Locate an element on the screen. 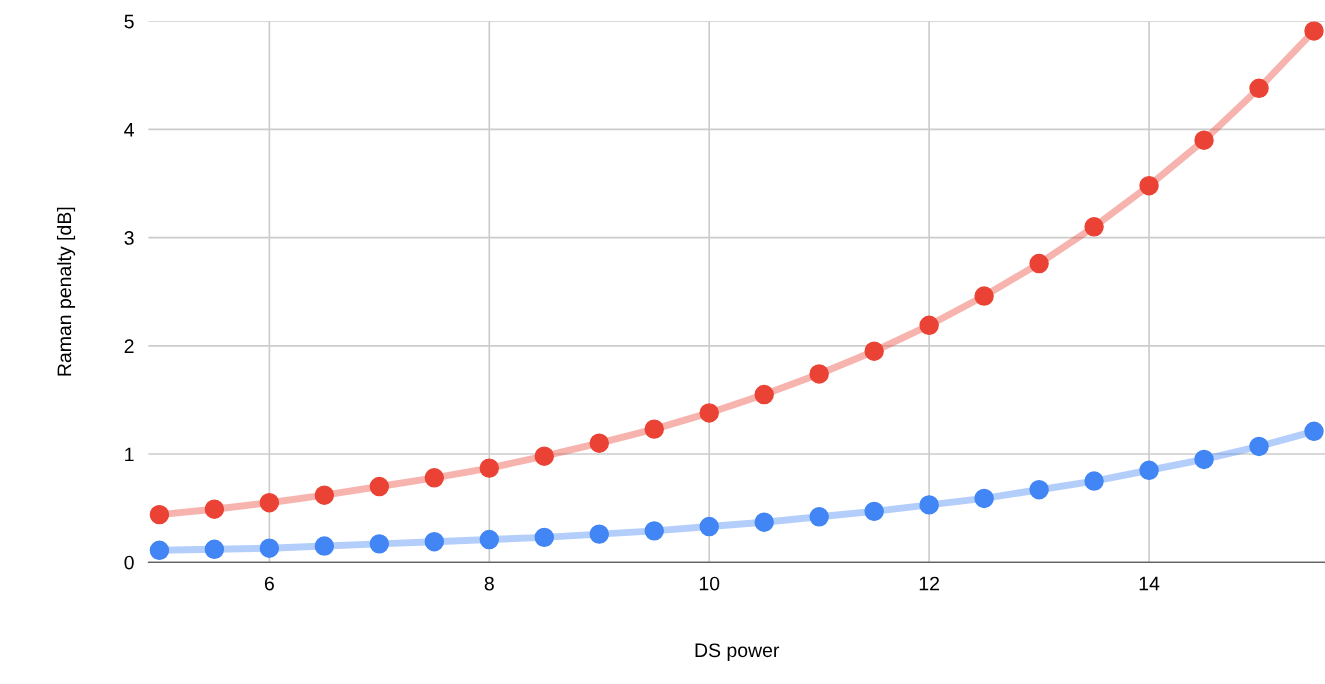  y-tick-label: 0 is located at coordinates (129, 562).